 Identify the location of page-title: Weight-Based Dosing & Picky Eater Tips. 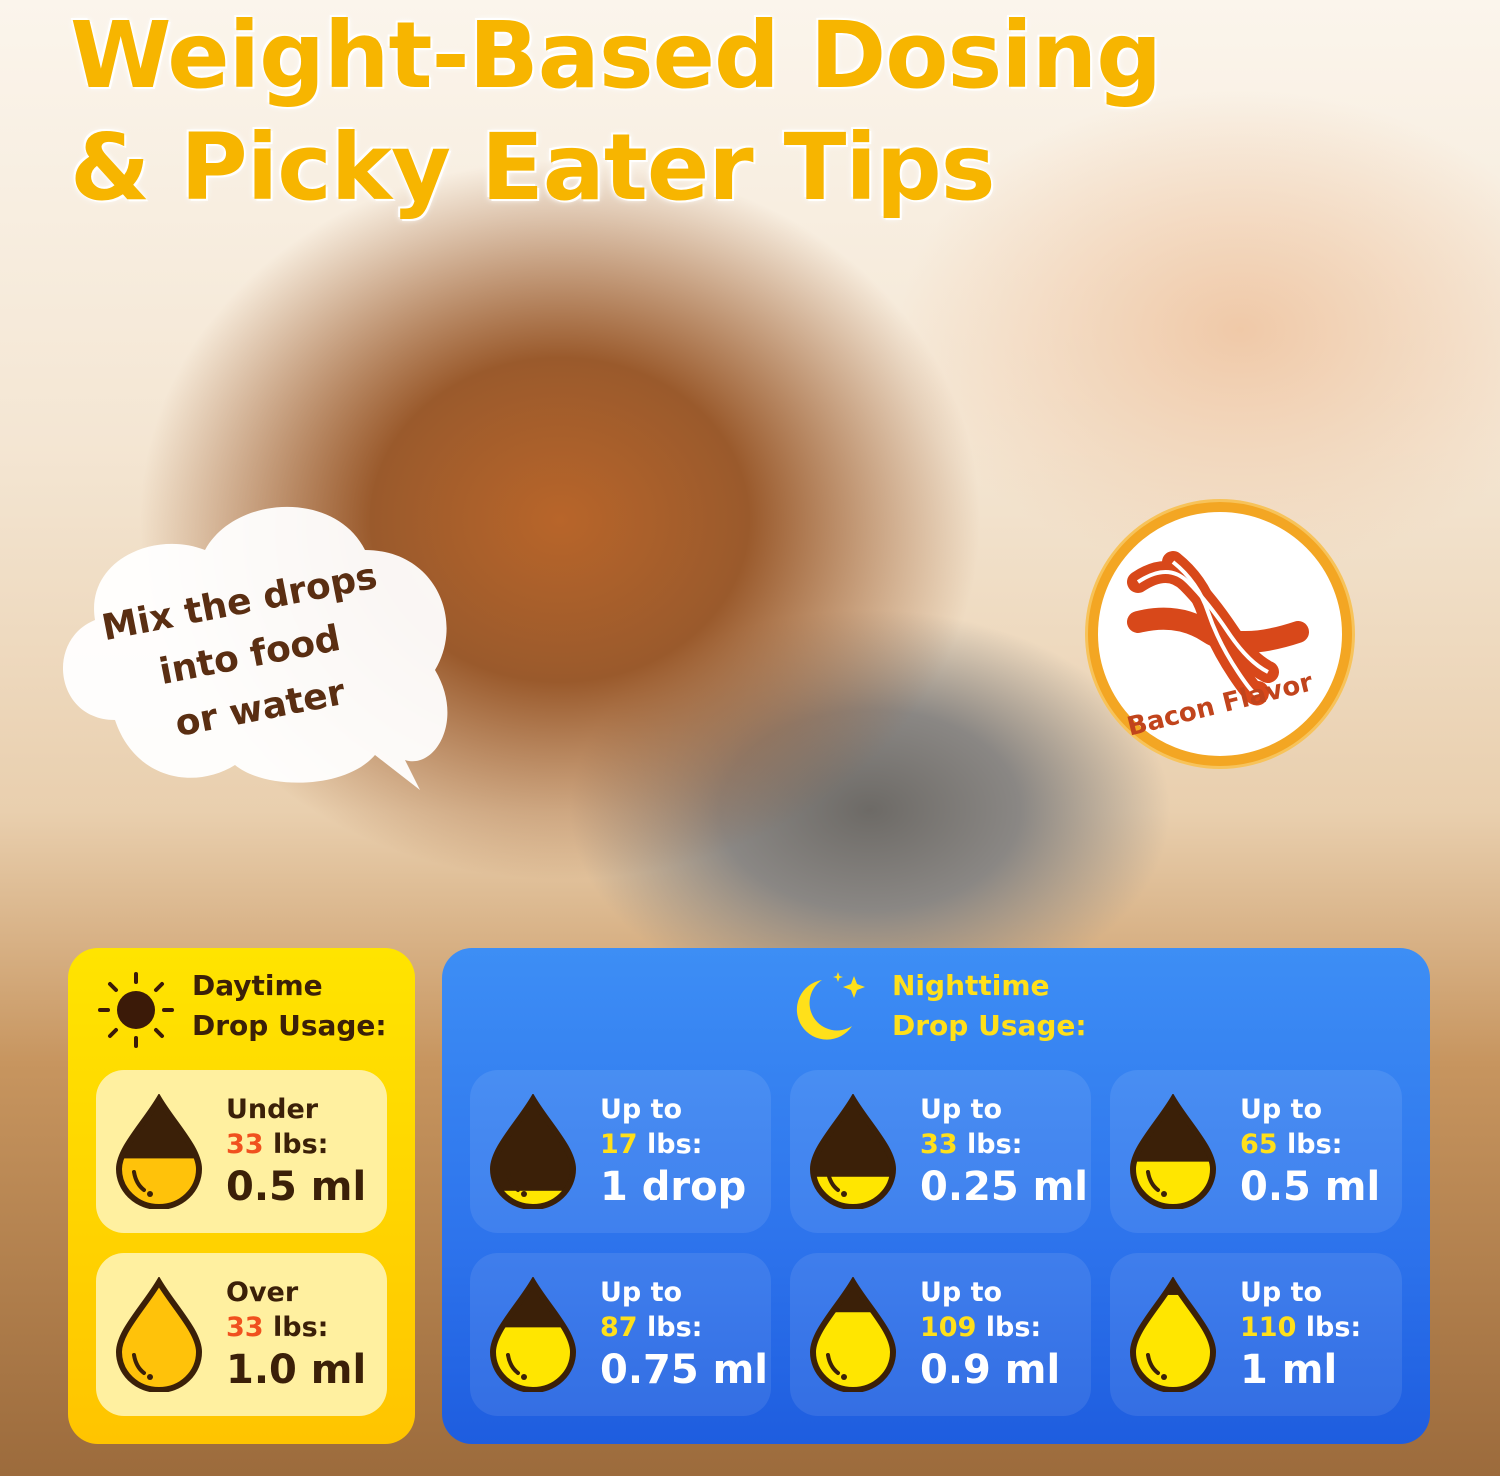
(616, 111).